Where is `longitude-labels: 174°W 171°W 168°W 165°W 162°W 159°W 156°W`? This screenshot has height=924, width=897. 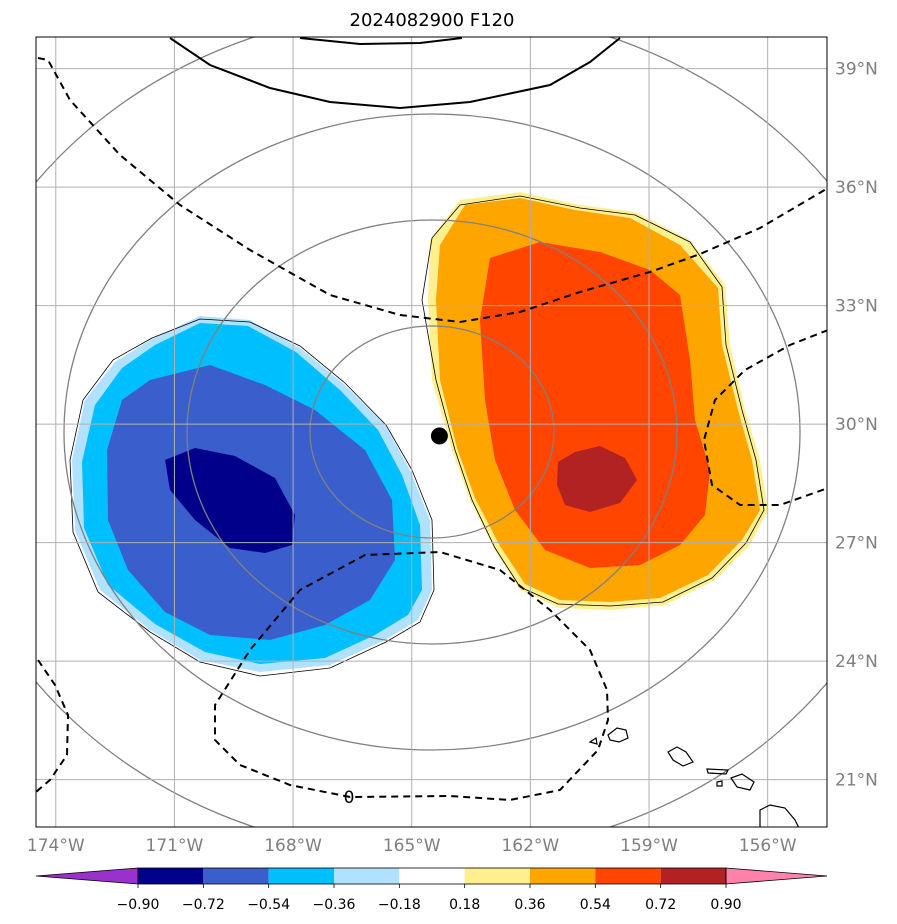
longitude-labels: 174°W 171°W 168°W 165°W 162°W 159°W 156°W is located at coordinates (412, 846).